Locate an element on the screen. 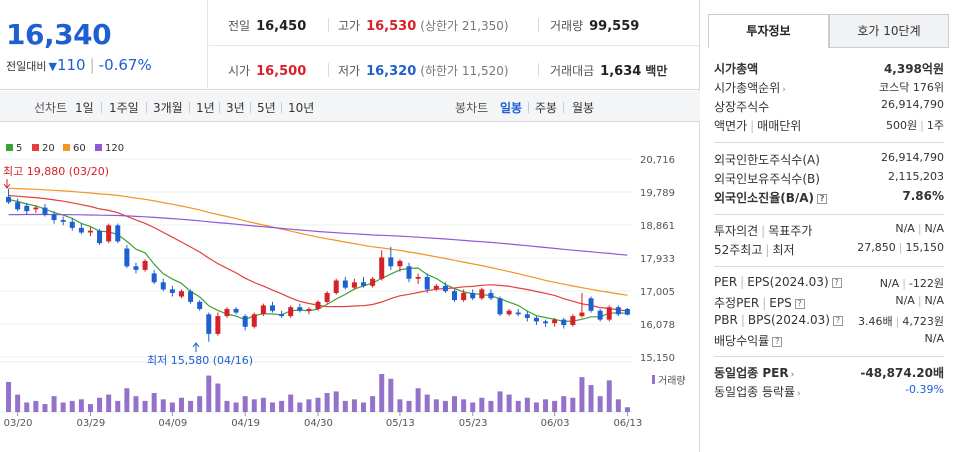 Image resolution: width=957 pixels, height=452 pixels. period-3y-button: 3년 is located at coordinates (235, 108).